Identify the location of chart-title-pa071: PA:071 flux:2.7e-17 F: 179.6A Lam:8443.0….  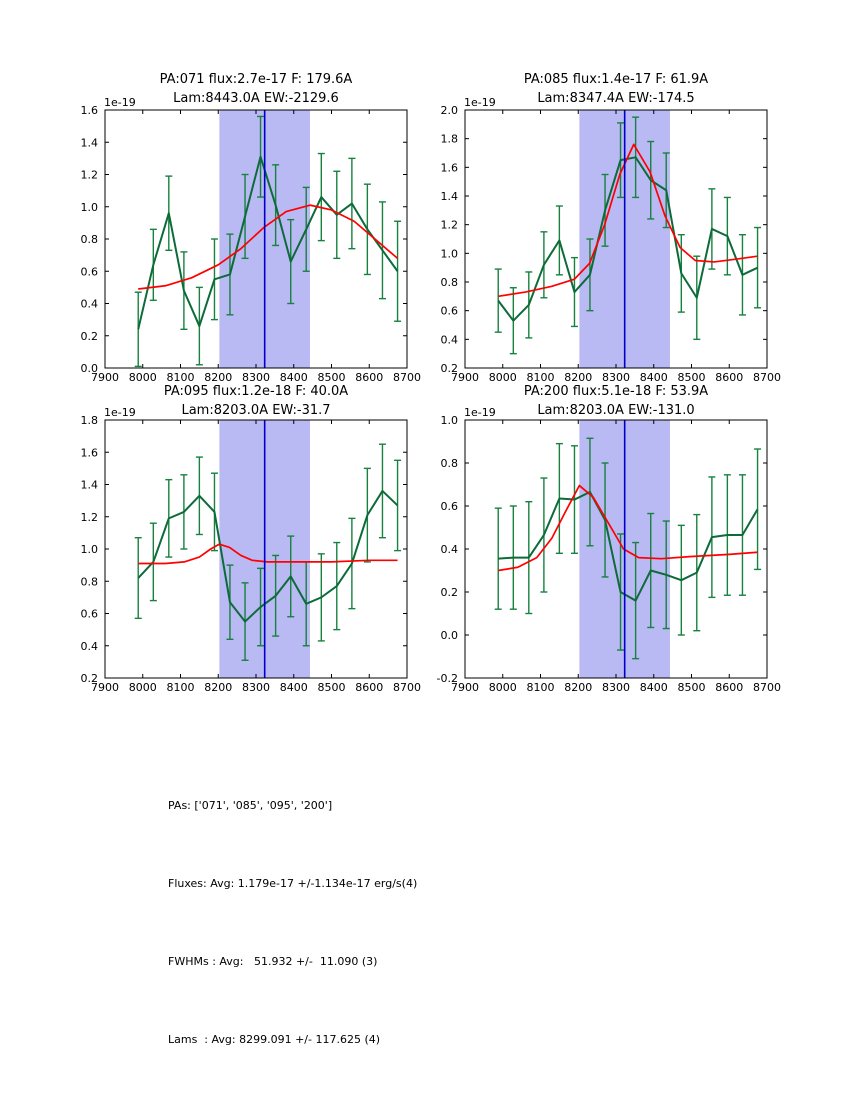
(256, 89).